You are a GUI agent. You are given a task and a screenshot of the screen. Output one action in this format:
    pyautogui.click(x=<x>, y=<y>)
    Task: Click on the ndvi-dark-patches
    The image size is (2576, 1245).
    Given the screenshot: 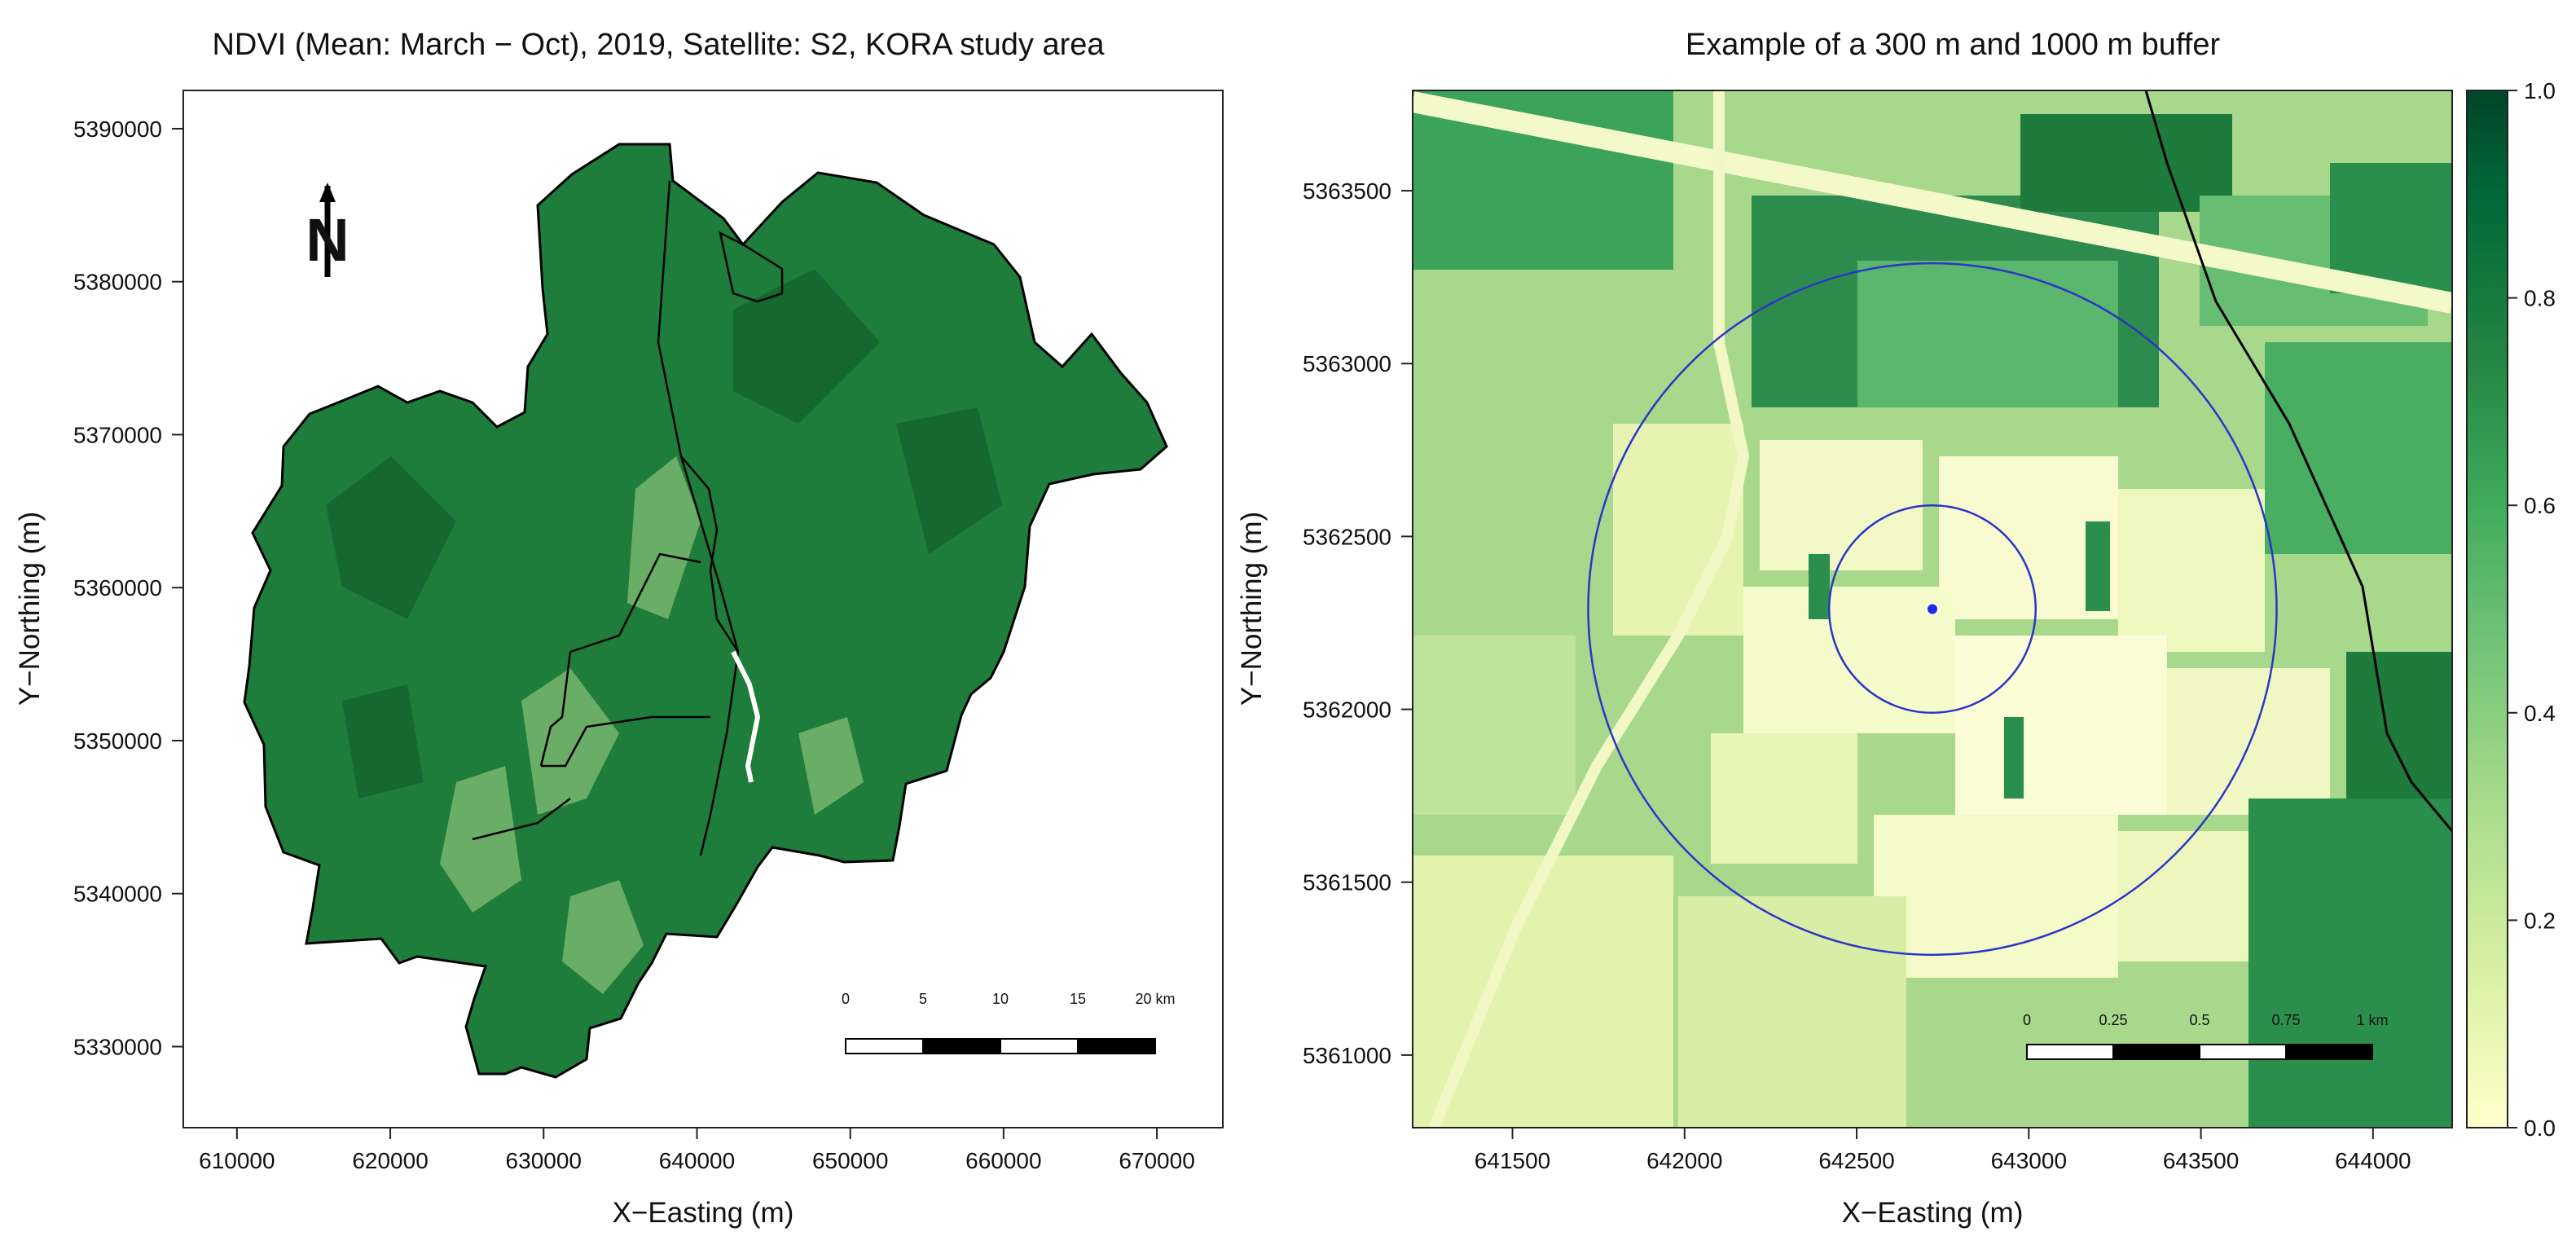 What is the action you would take?
    pyautogui.click(x=664, y=533)
    